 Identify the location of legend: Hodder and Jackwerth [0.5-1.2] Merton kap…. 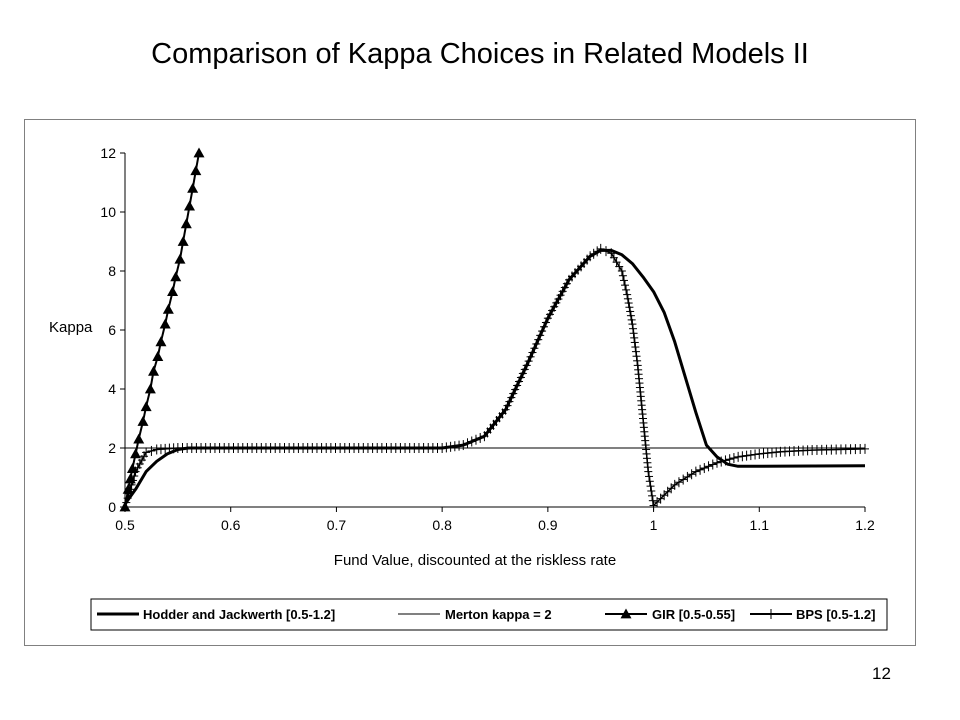
(489, 614).